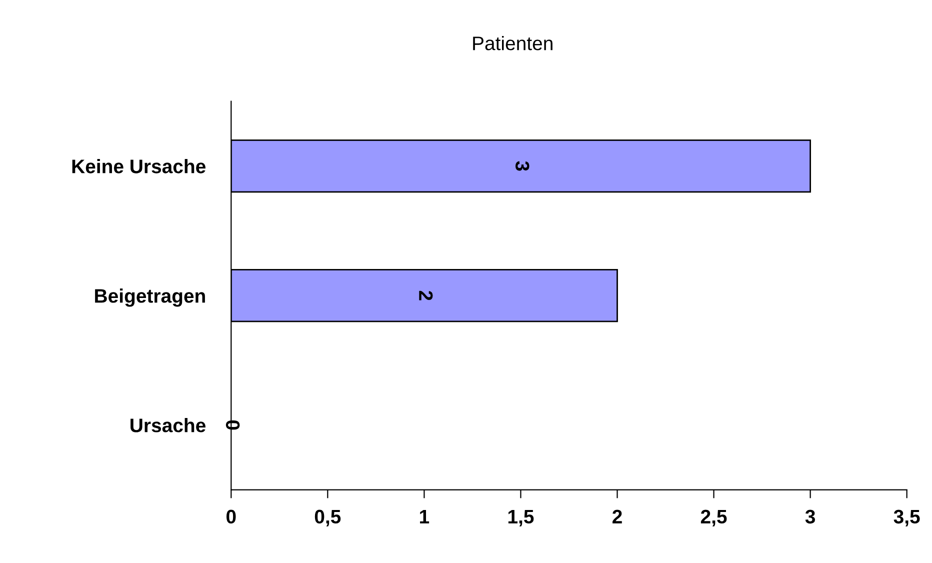 The width and height of the screenshot is (932, 563). Describe the element at coordinates (512, 43) in the screenshot. I see `chart-title: Patienten` at that location.